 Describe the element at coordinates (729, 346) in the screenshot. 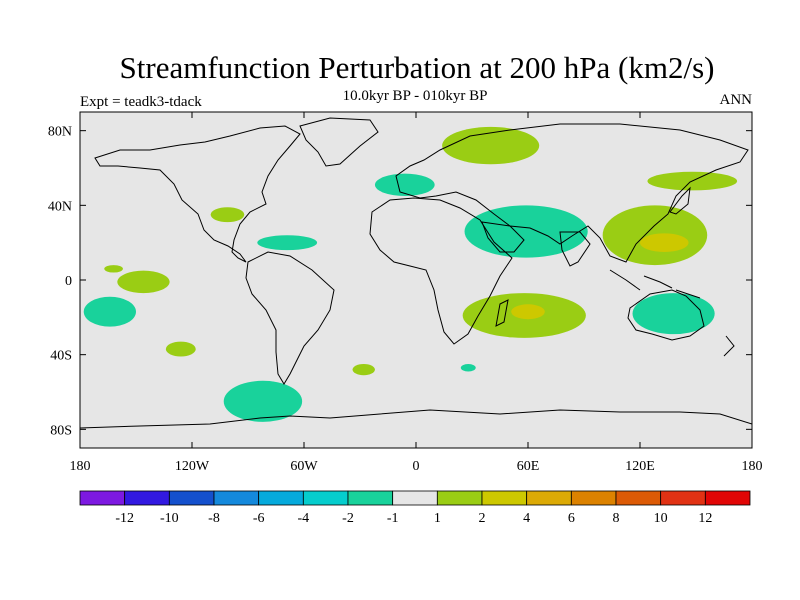

I see `coast-new-zealand` at that location.